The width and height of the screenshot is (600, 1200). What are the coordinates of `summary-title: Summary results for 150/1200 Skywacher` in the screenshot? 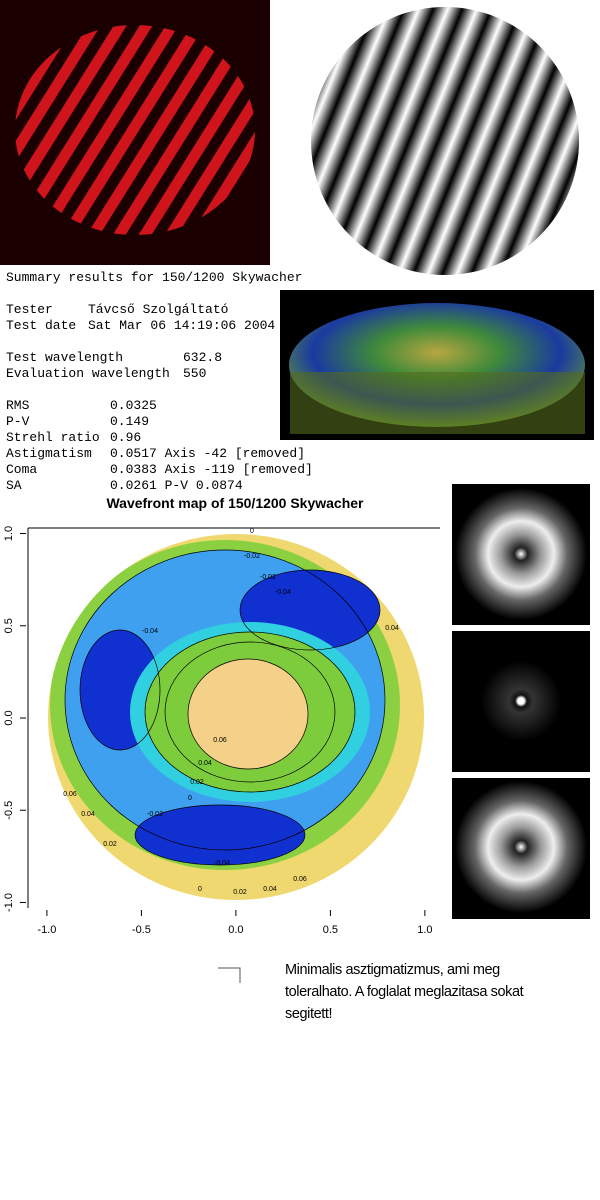 It's located at (154, 277).